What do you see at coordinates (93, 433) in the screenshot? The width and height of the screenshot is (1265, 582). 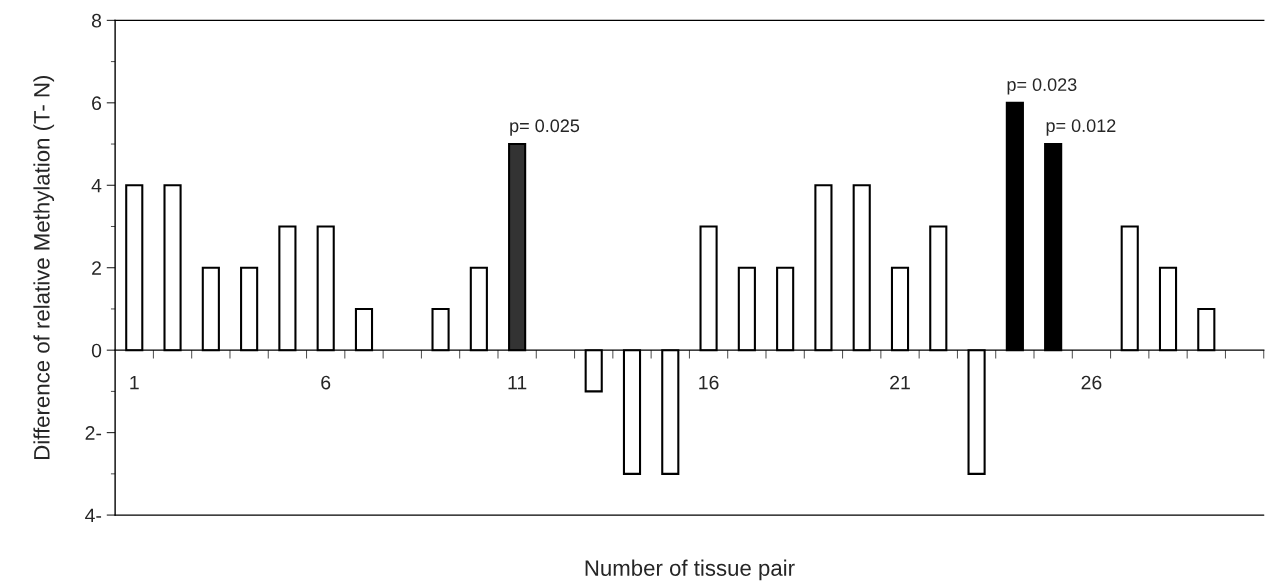 I see `y-tick-label: 2-` at bounding box center [93, 433].